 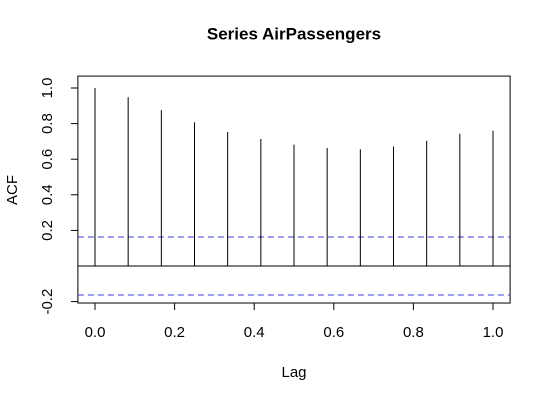 What do you see at coordinates (47, 302) in the screenshot?
I see `y-tick-label: -0.2` at bounding box center [47, 302].